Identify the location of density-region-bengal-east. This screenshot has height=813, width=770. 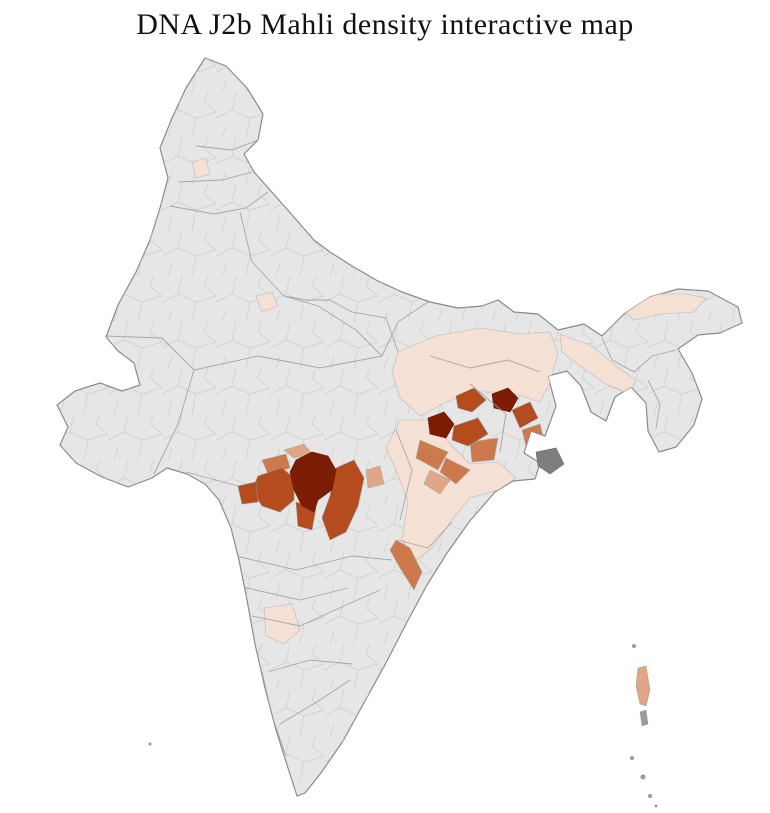
(525, 415).